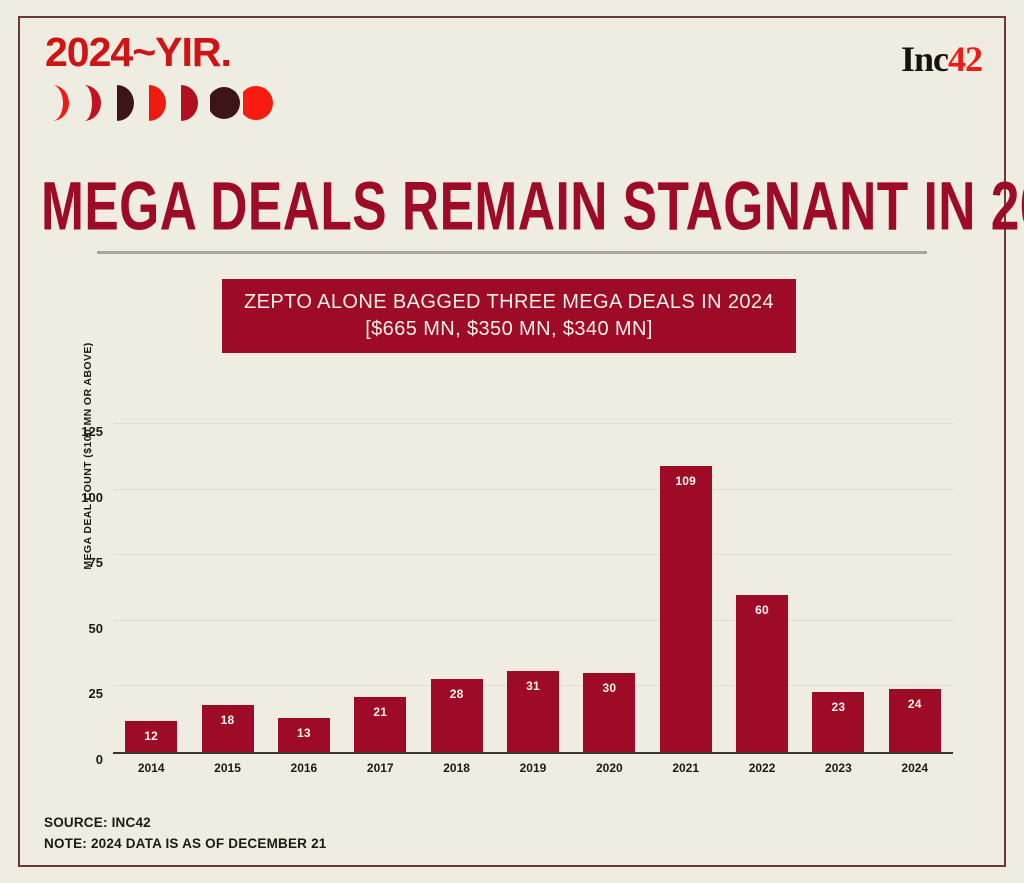 The width and height of the screenshot is (1024, 883). Describe the element at coordinates (914, 720) in the screenshot. I see `bar: 24` at that location.